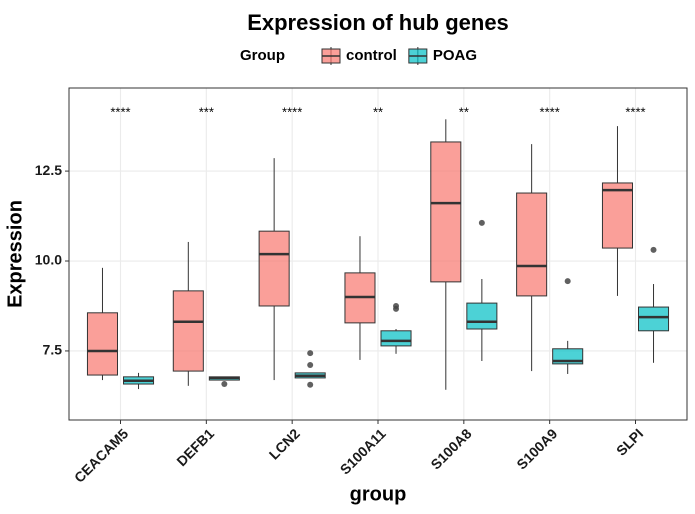 The width and height of the screenshot is (695, 514). I want to click on x-tick-label: SLPI, so click(629, 441).